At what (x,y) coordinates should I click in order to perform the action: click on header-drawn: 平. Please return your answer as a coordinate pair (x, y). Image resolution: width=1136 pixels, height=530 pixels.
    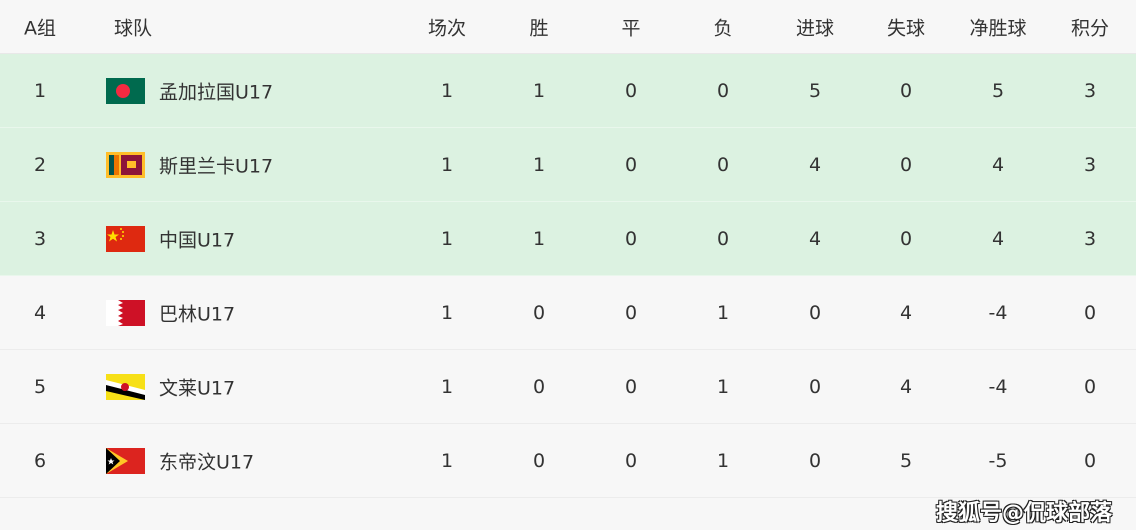
    Looking at the image, I should click on (631, 28).